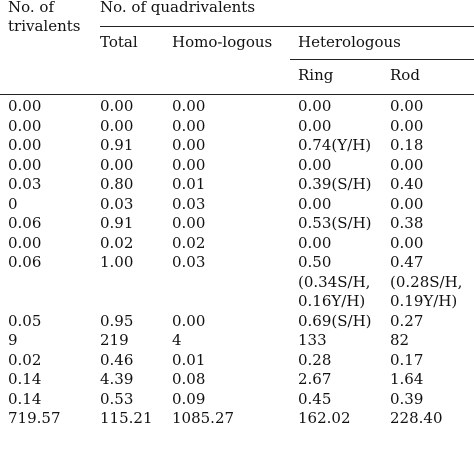 The image size is (474, 474). I want to click on header-homologous: Homo-logous, so click(222, 42).